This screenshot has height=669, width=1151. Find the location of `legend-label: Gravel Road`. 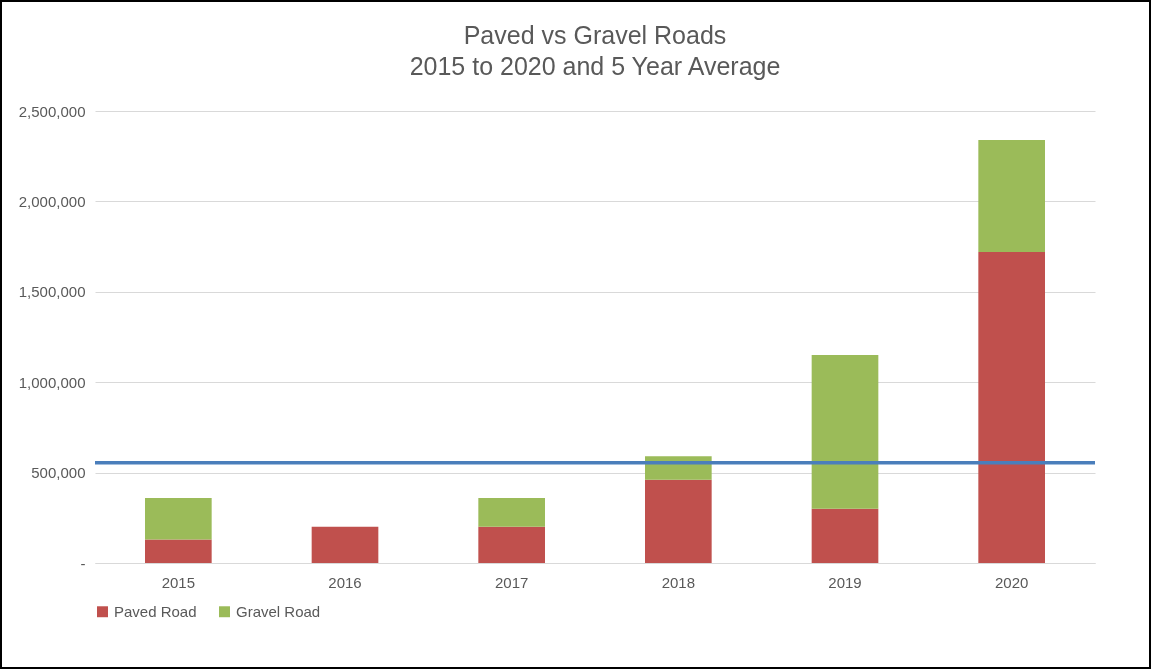

legend-label: Gravel Road is located at coordinates (278, 611).